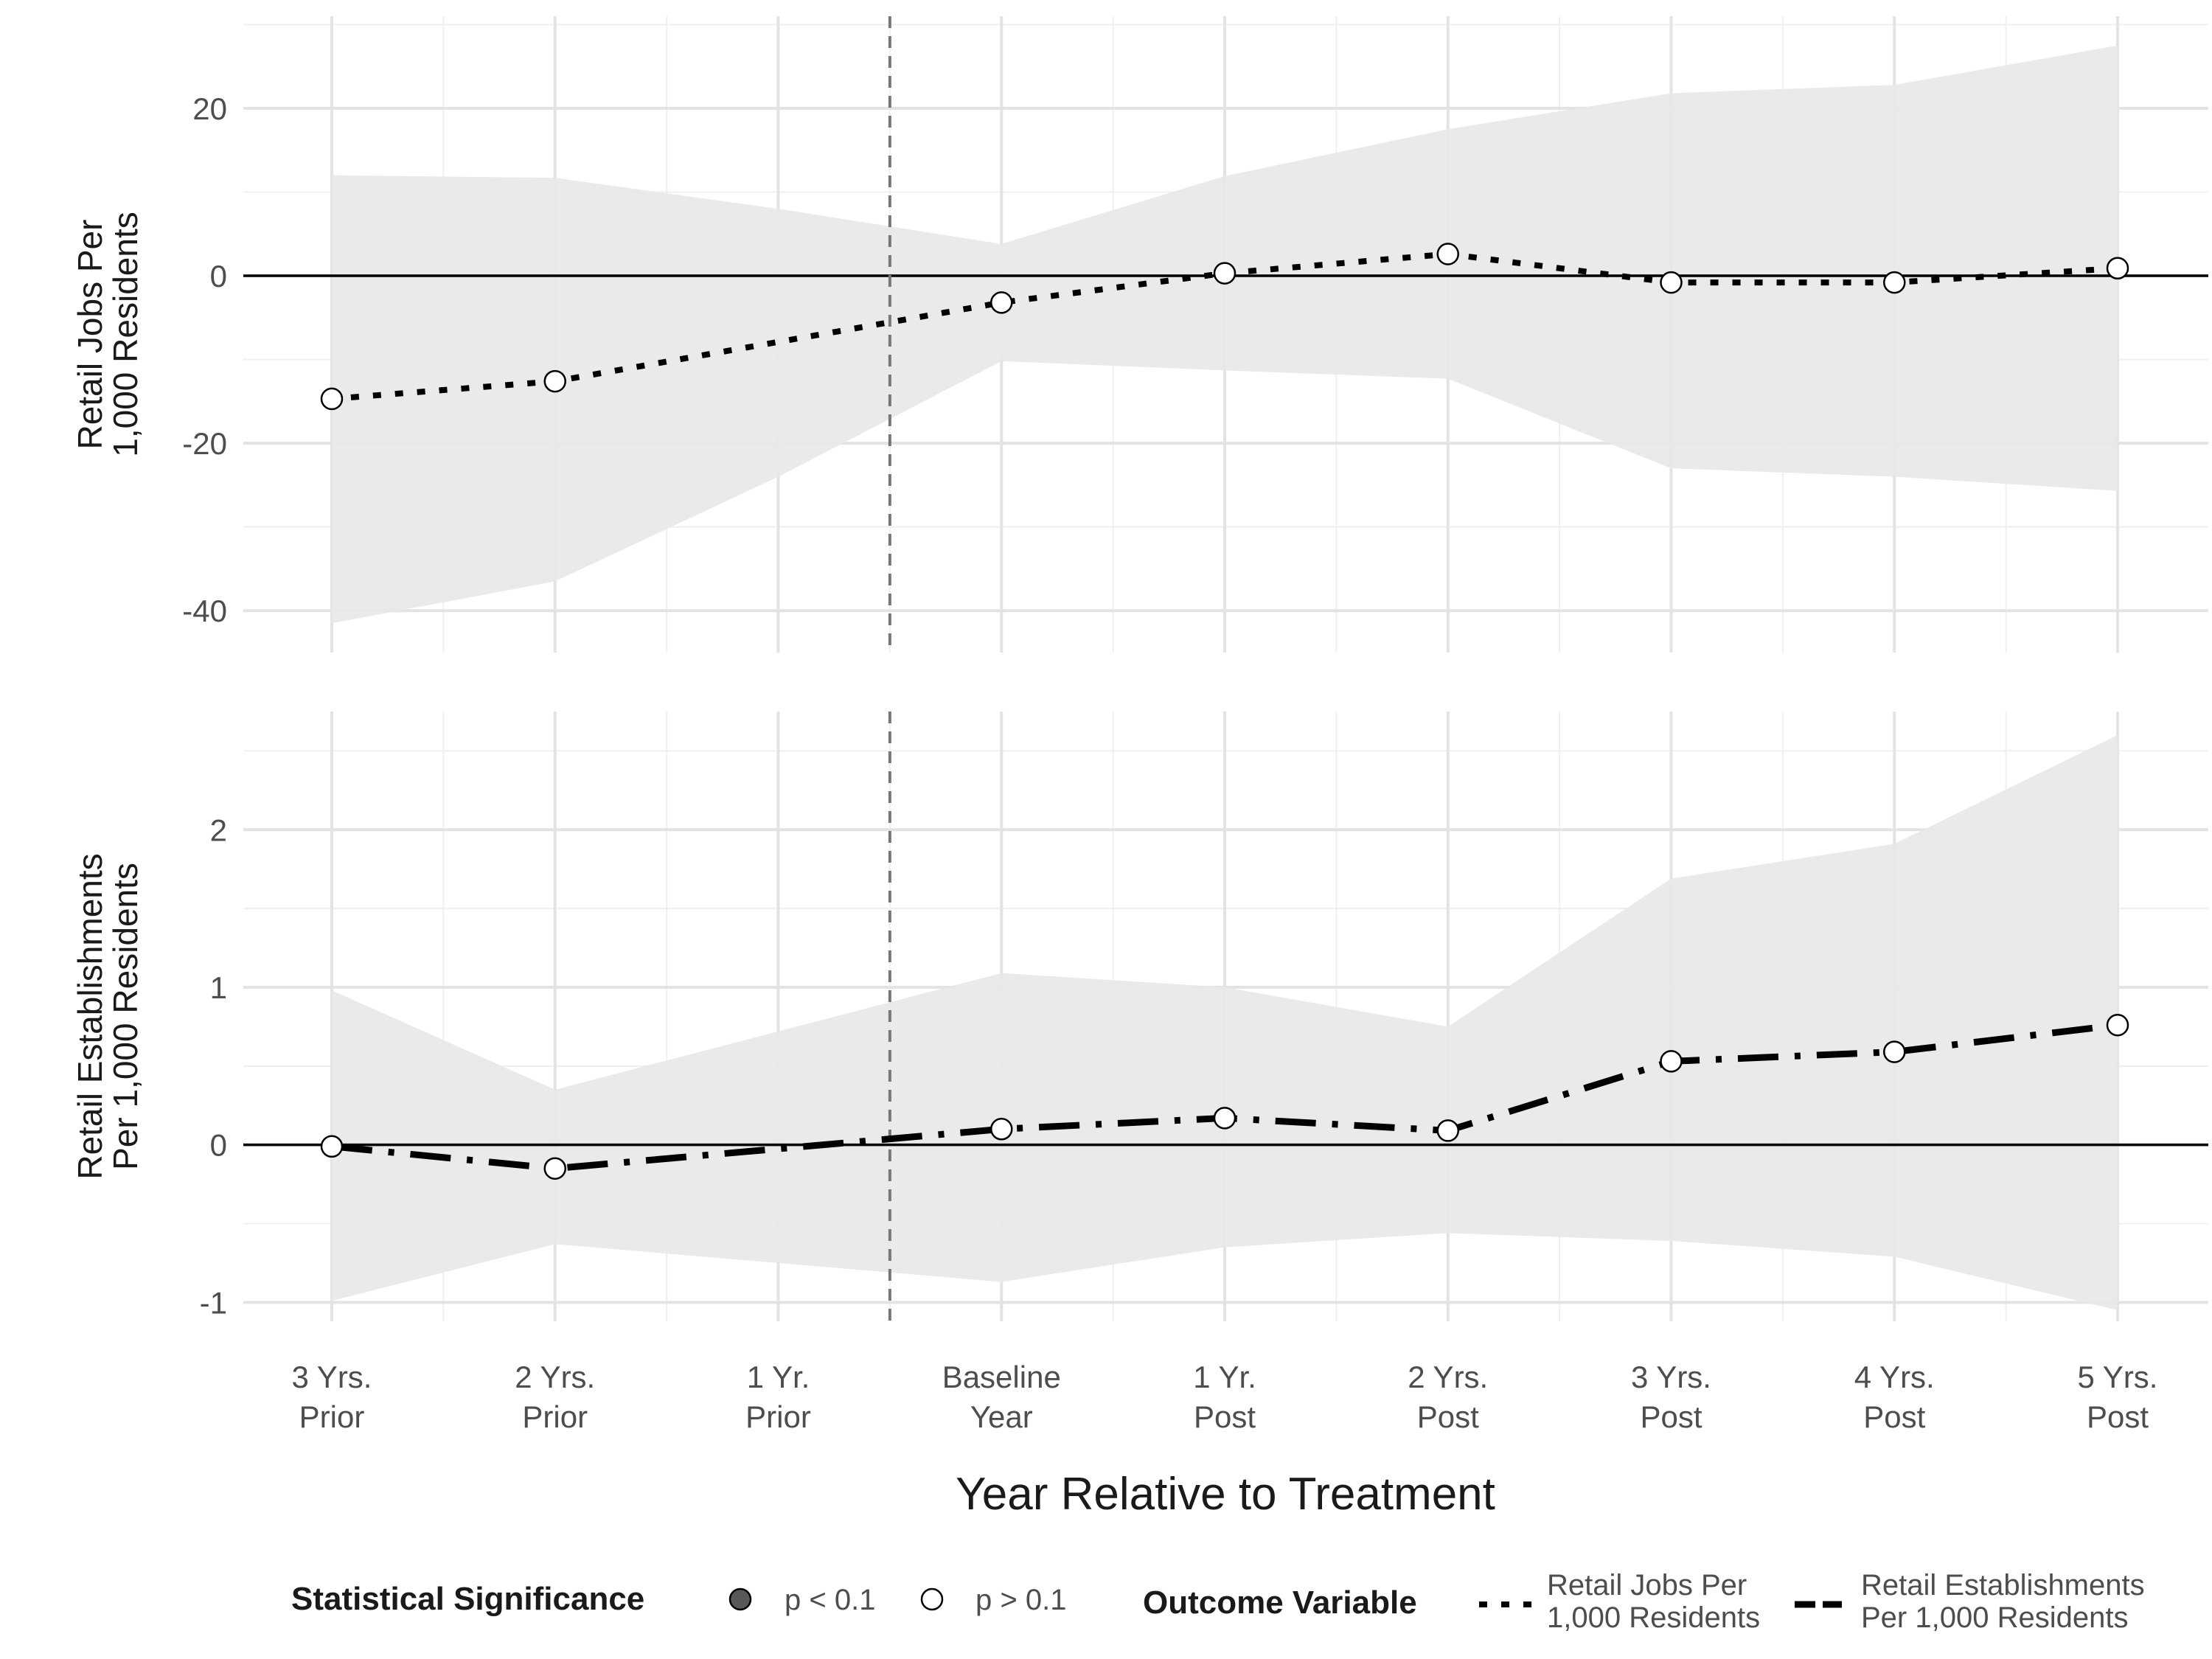  I want to click on x-tick-label: 2 Yrs. Prior, so click(555, 1397).